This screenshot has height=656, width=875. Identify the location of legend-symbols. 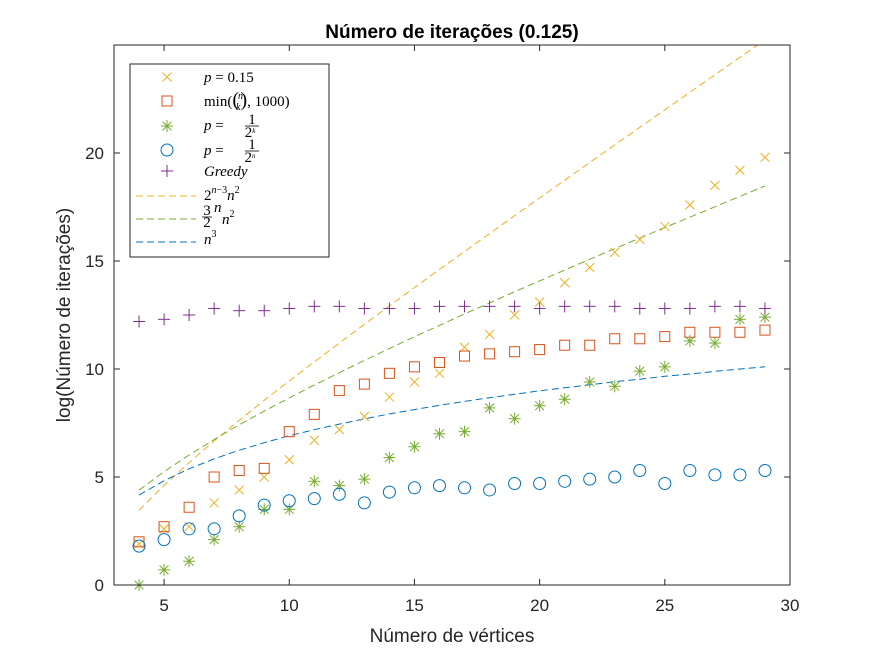
(166, 157).